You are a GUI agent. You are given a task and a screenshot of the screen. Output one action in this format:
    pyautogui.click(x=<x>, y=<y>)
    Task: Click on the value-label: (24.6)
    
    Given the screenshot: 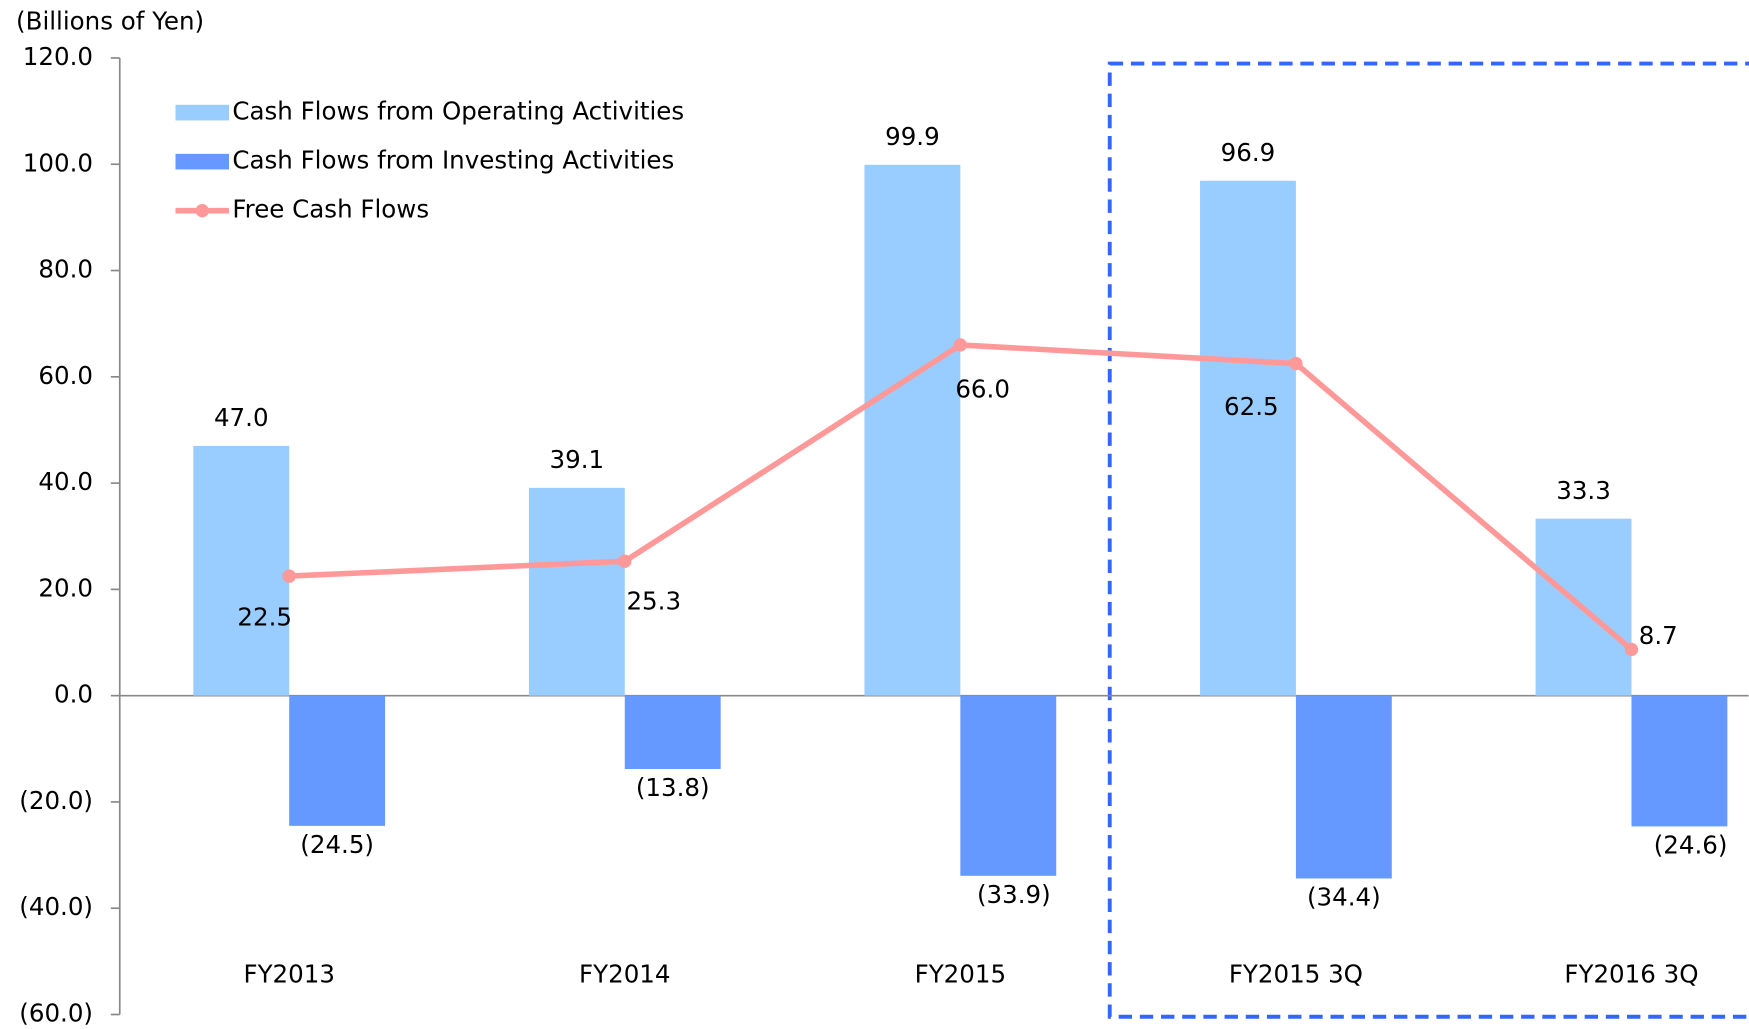 What is the action you would take?
    pyautogui.click(x=1691, y=844)
    